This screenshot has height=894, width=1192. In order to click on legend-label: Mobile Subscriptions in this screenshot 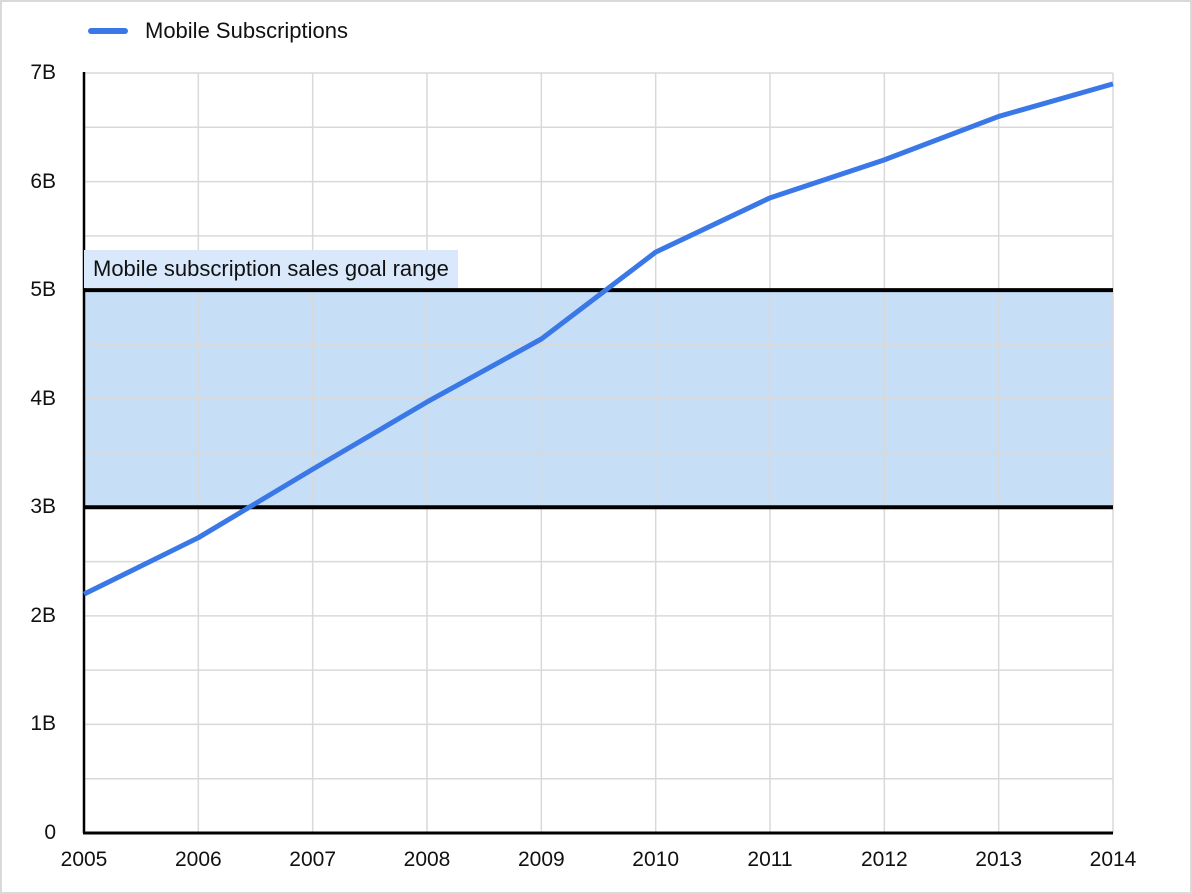, I will do `click(246, 30)`.